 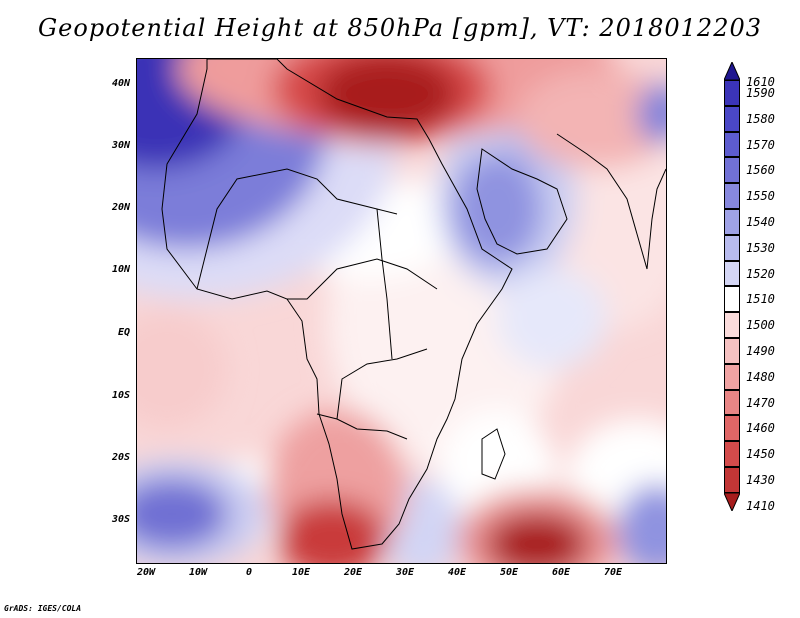 I want to click on colorbar-label: 1460, so click(x=760, y=428).